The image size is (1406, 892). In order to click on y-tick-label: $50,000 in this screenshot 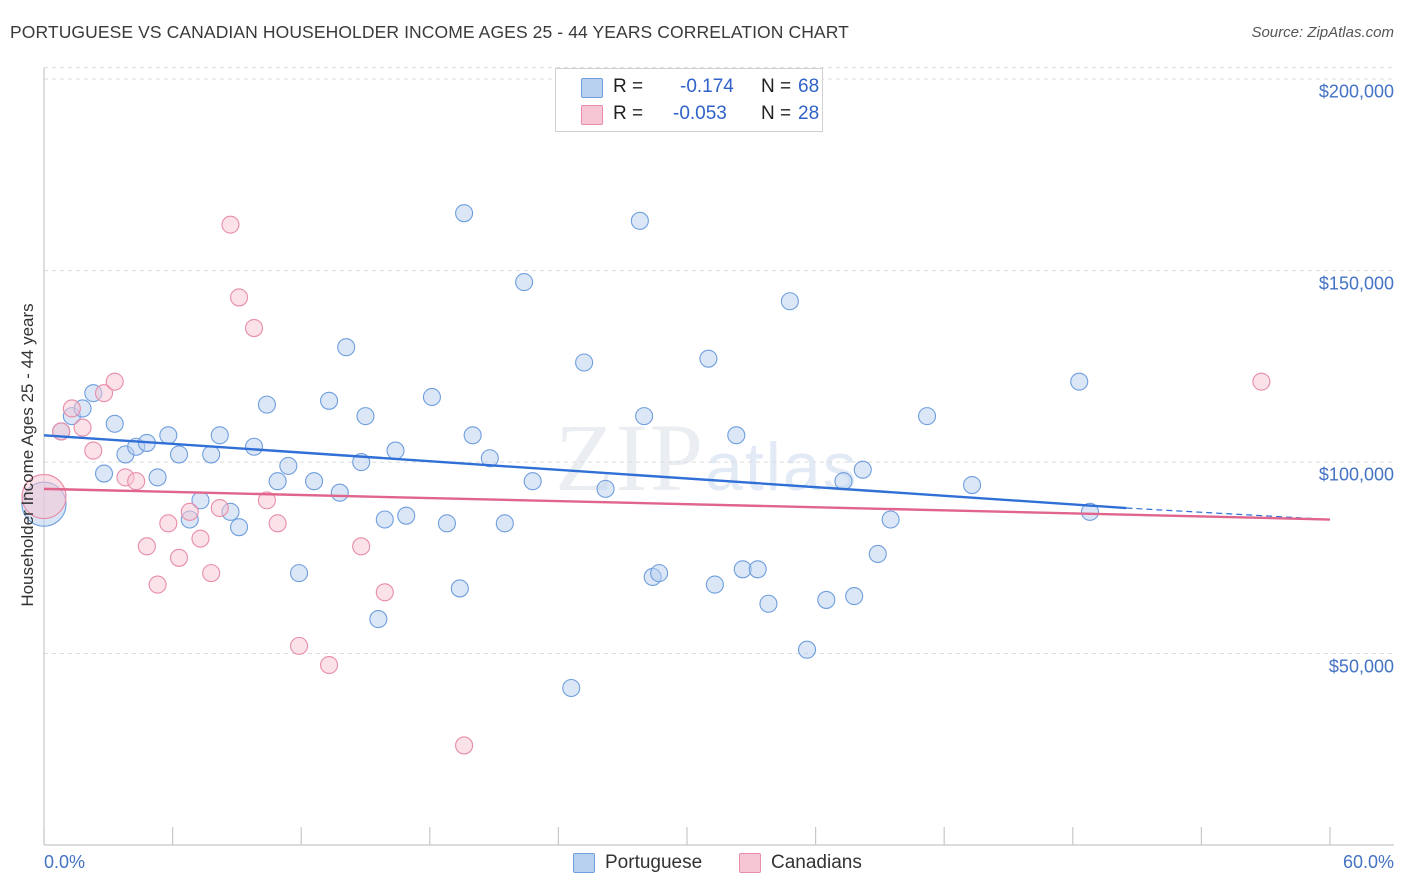, I will do `click(1361, 666)`.